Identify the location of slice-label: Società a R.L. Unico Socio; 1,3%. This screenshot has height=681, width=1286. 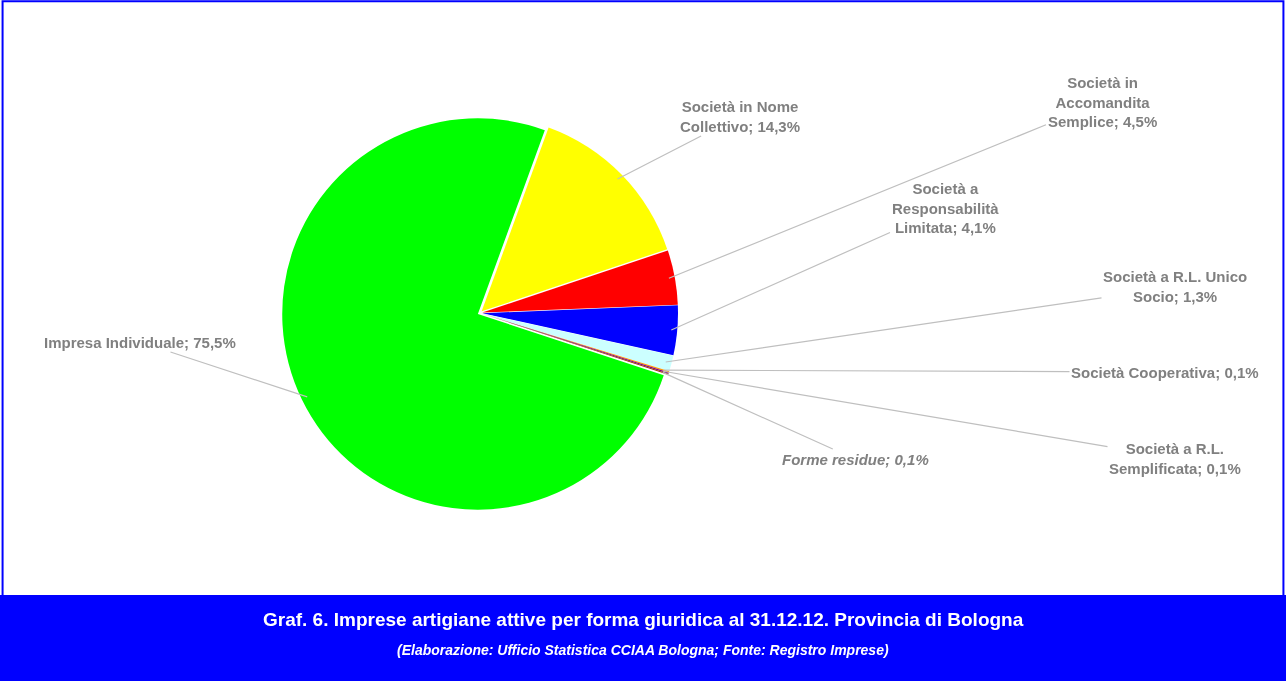
(1175, 286).